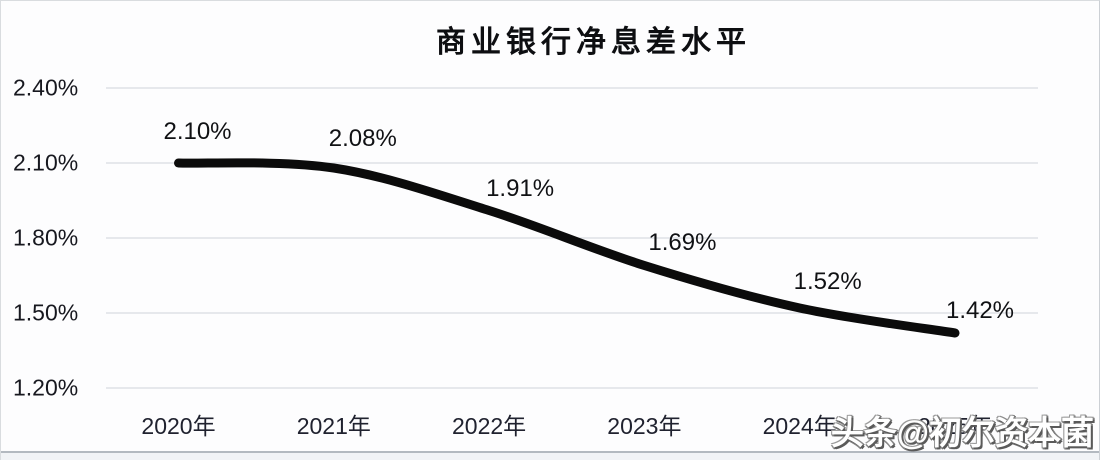 Image resolution: width=1100 pixels, height=460 pixels. I want to click on x-axis-label: 2022年, so click(489, 426).